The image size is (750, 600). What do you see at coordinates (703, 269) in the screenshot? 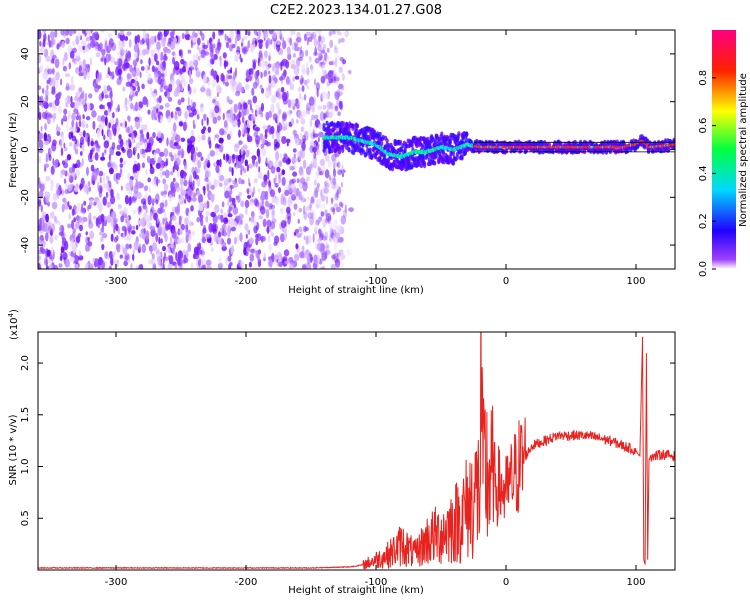
I see `colorbar-tick-label: 0.0` at bounding box center [703, 269].